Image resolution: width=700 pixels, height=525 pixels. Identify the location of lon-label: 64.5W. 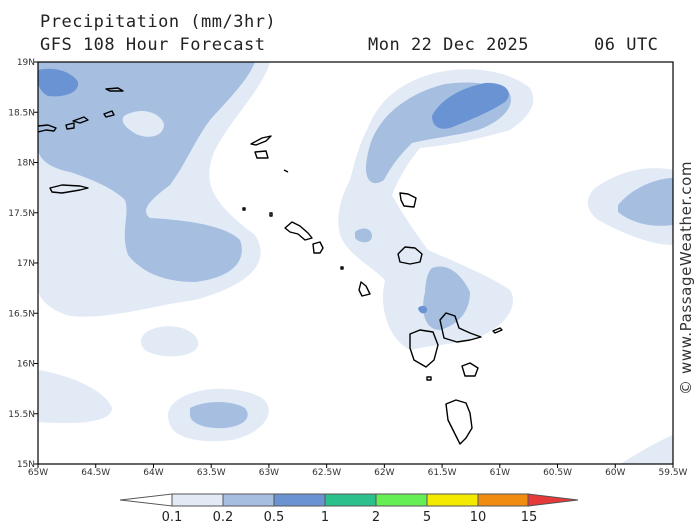
(95, 473).